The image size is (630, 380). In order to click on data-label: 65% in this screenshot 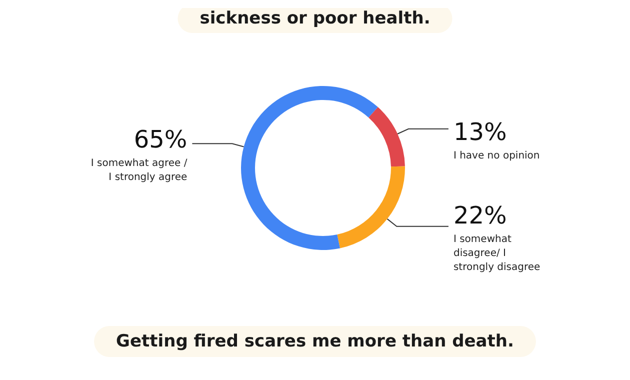, I will do `click(161, 140)`.